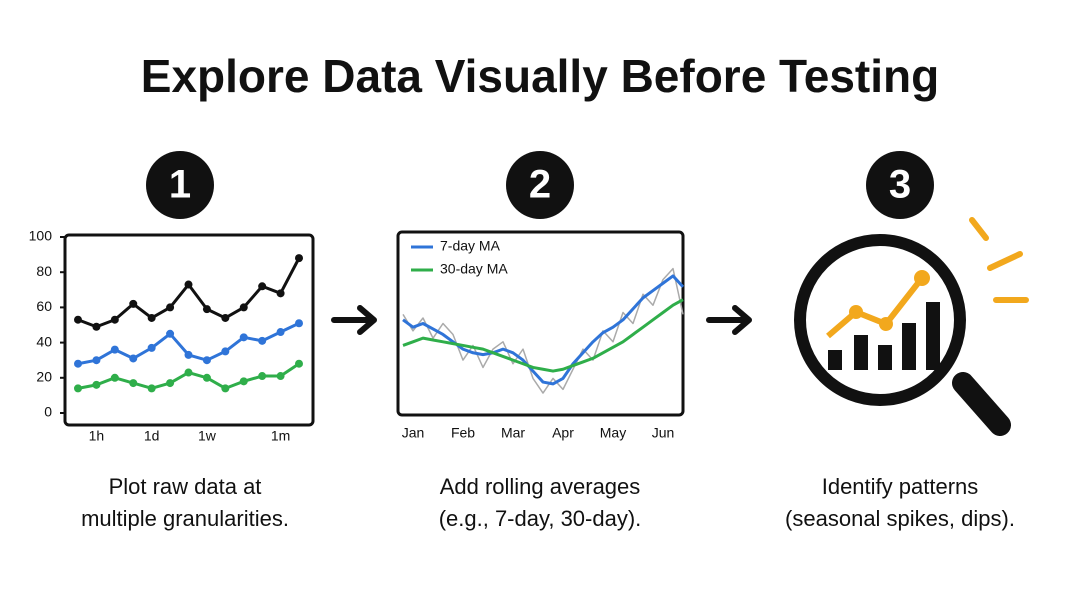 The image size is (1080, 608). What do you see at coordinates (280, 436) in the screenshot?
I see `x-tick-label: 1m` at bounding box center [280, 436].